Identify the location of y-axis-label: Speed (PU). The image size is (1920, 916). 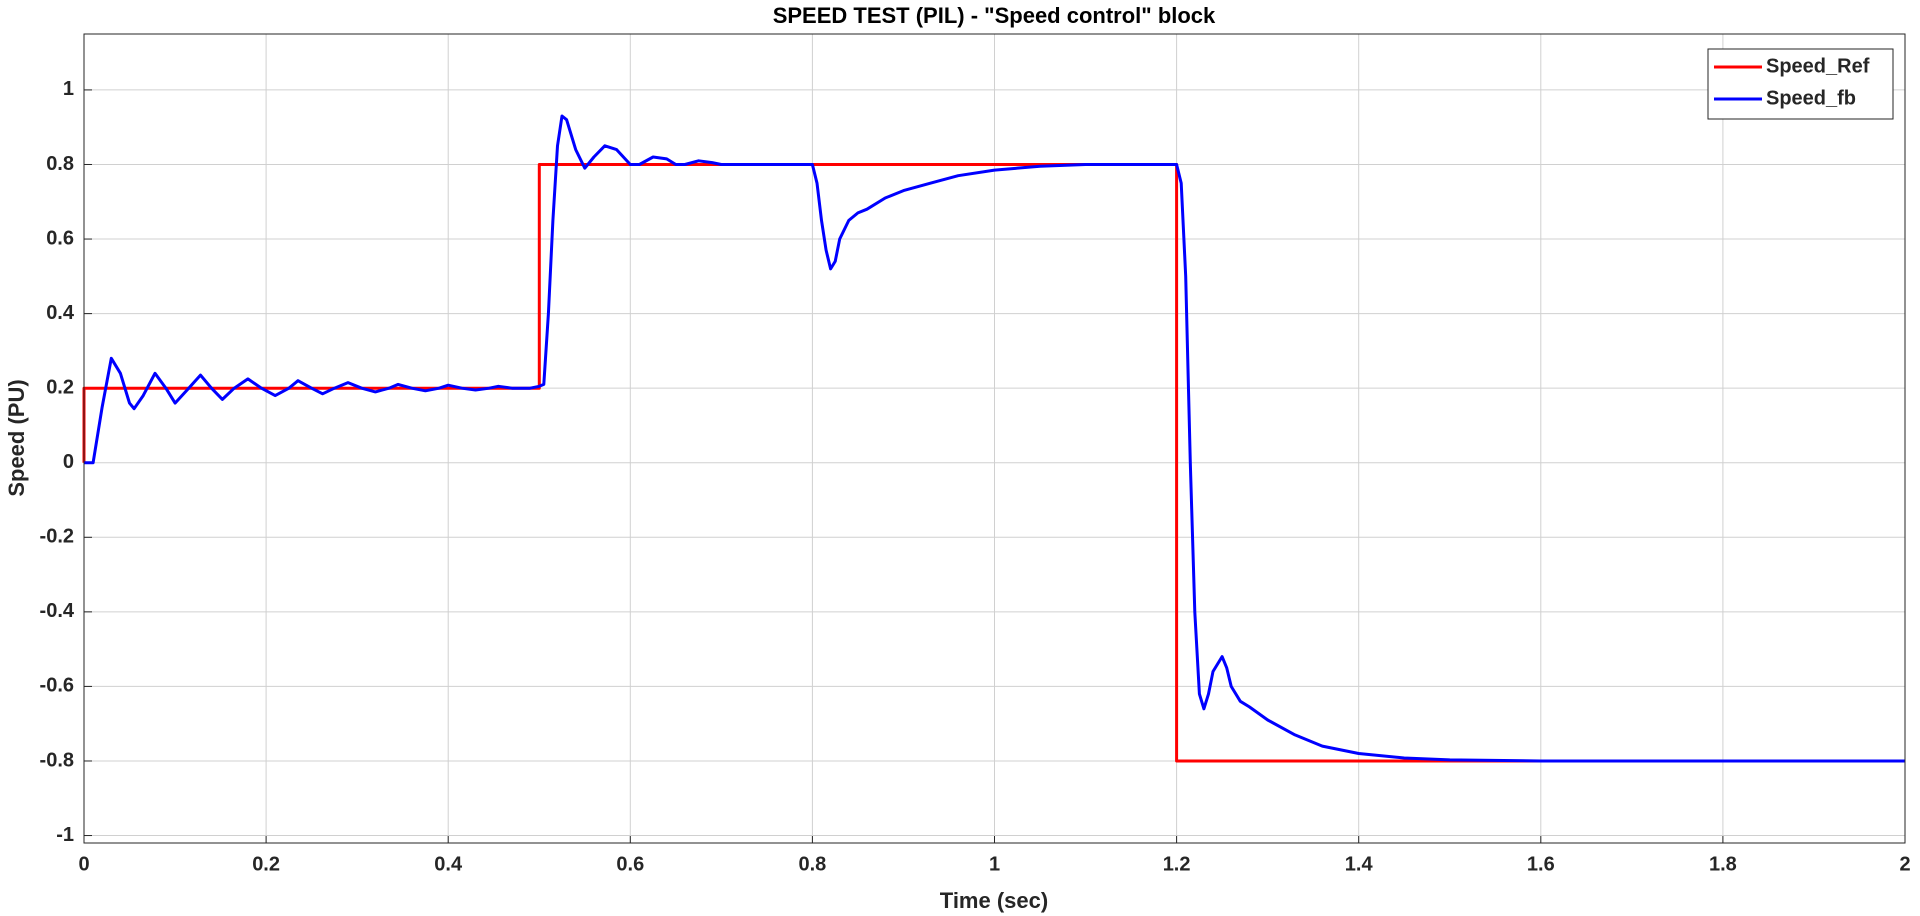
(16, 437).